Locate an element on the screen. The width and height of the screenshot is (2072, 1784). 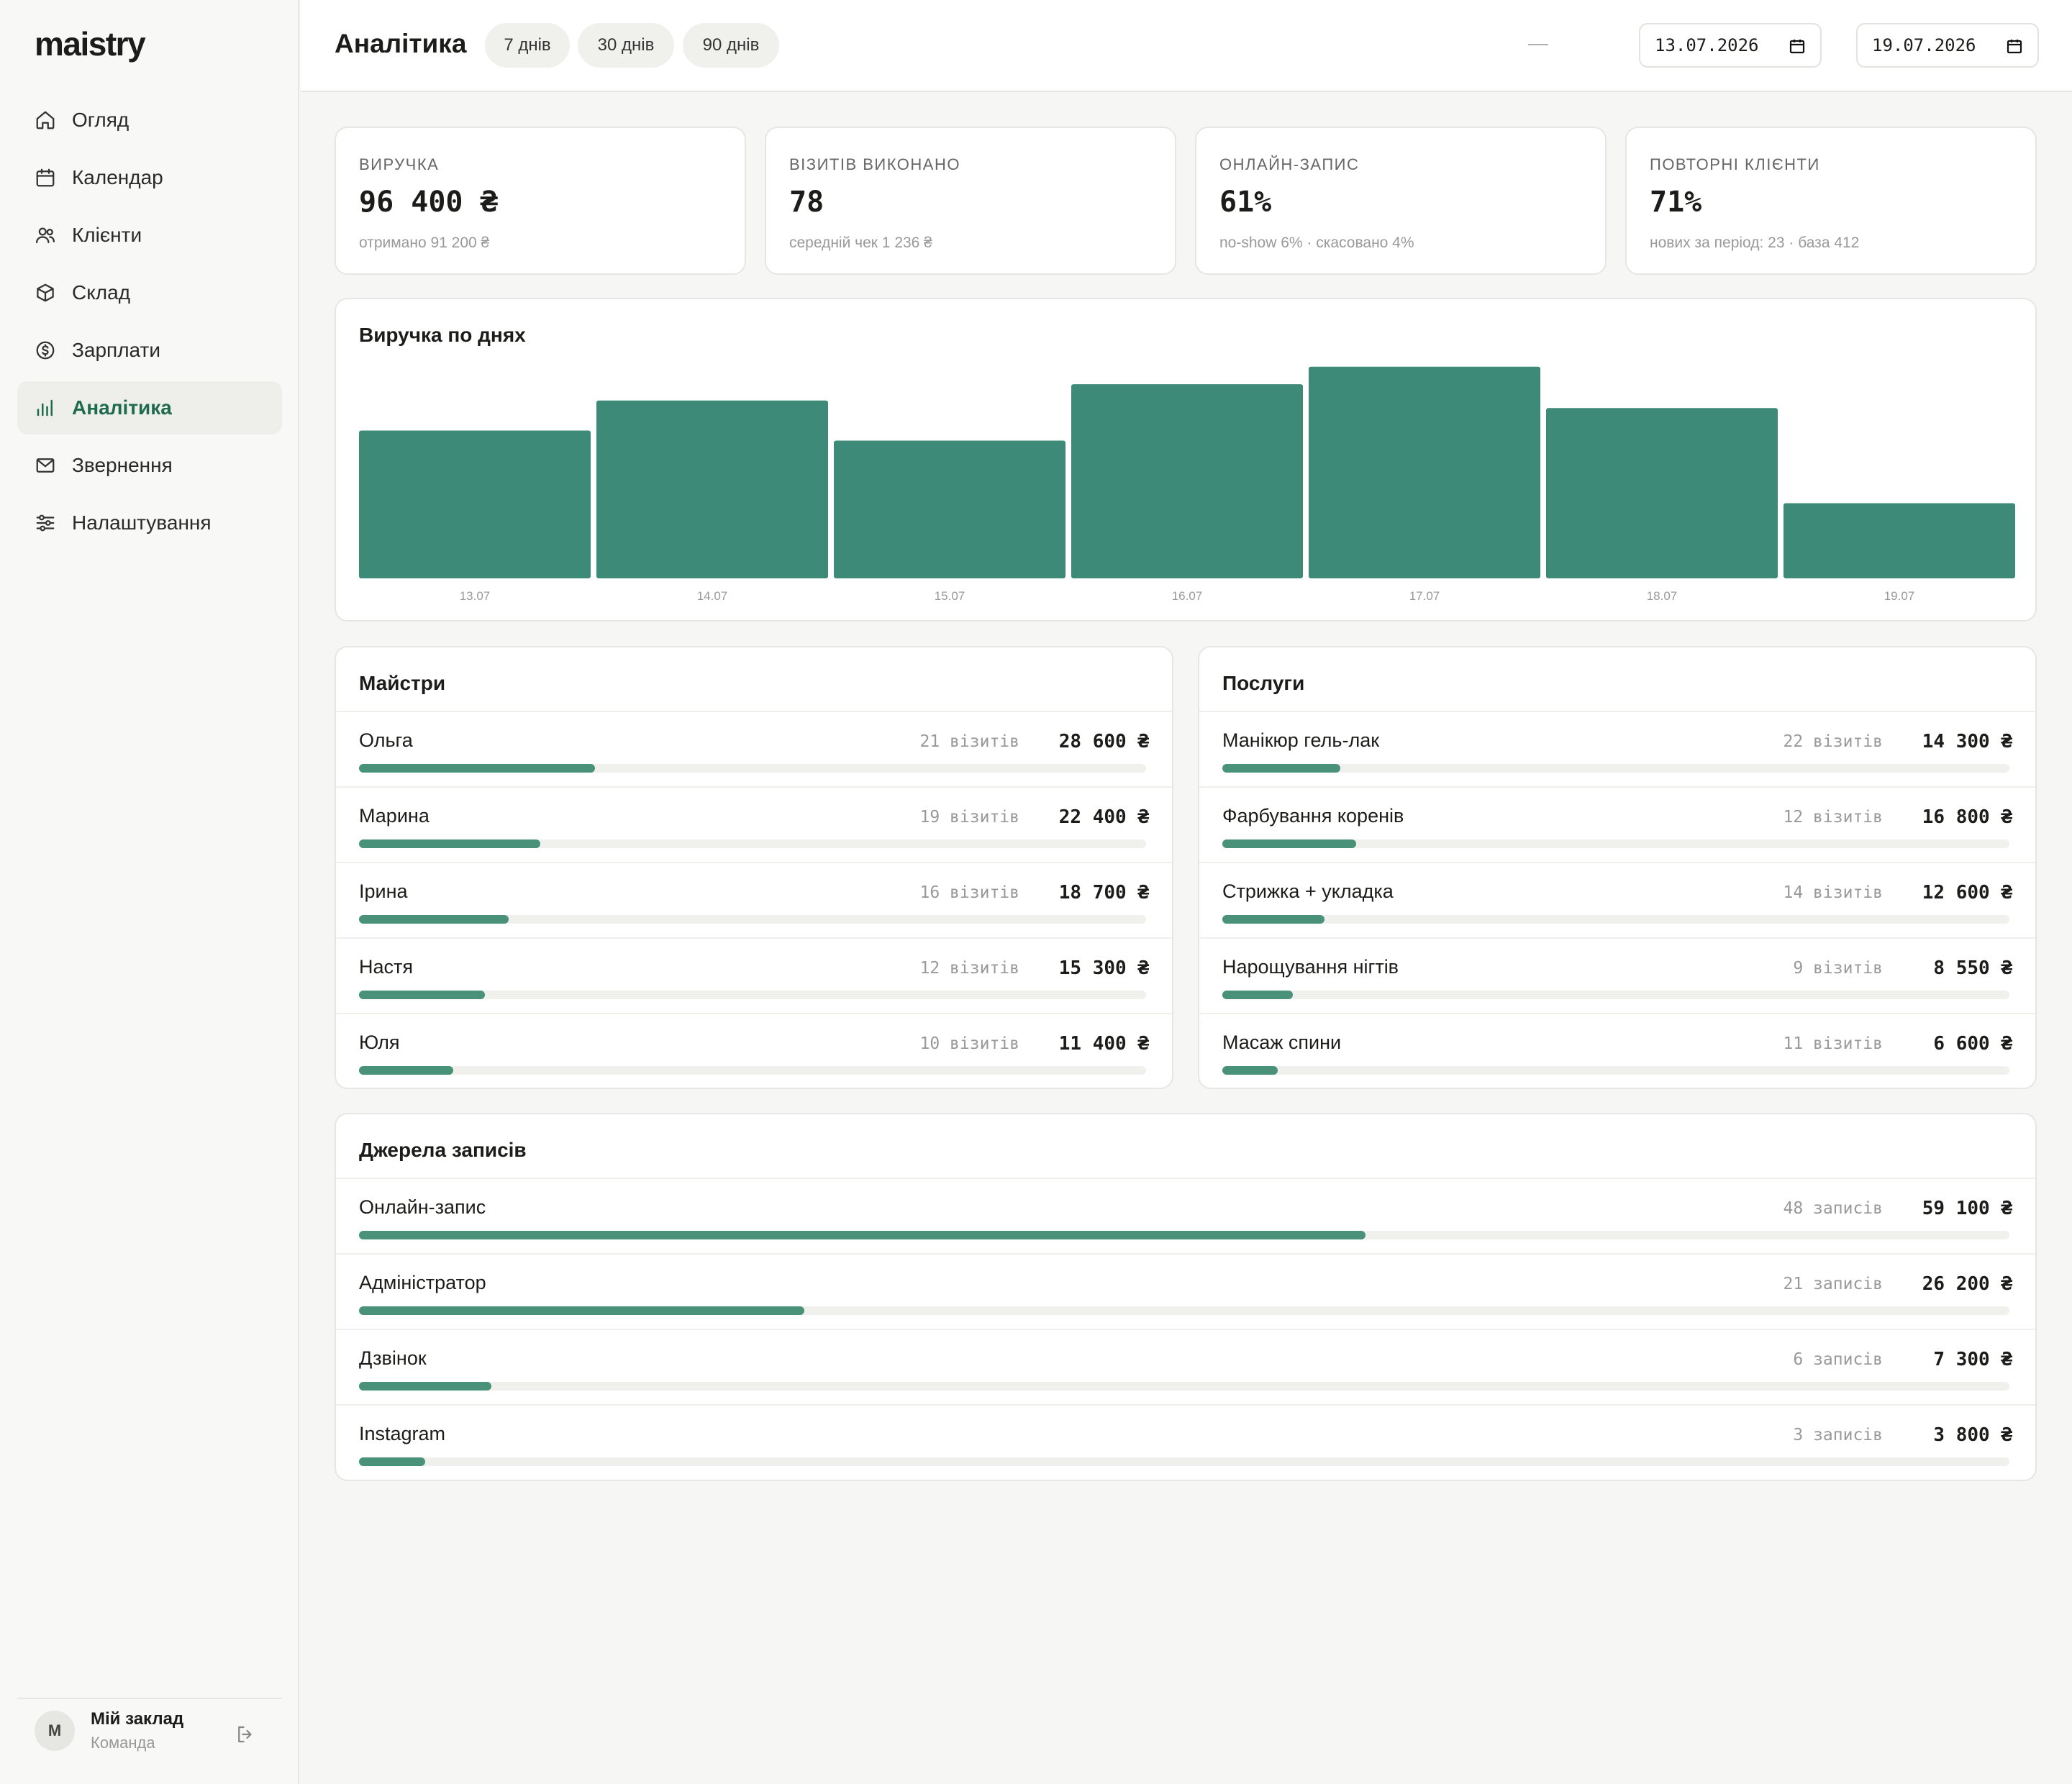
item-count: 21 записів is located at coordinates (1833, 1284).